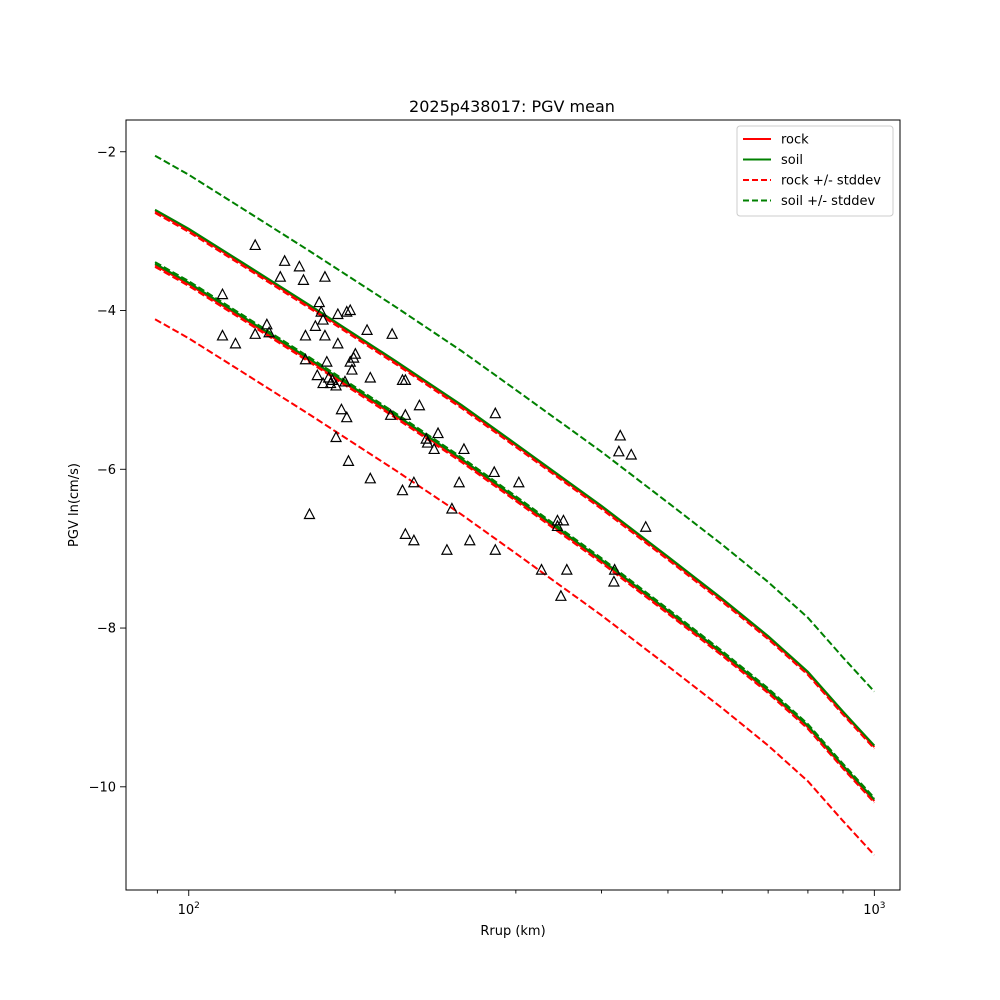 Image resolution: width=1000 pixels, height=1000 pixels. I want to click on x-tick-label: 10², so click(189, 909).